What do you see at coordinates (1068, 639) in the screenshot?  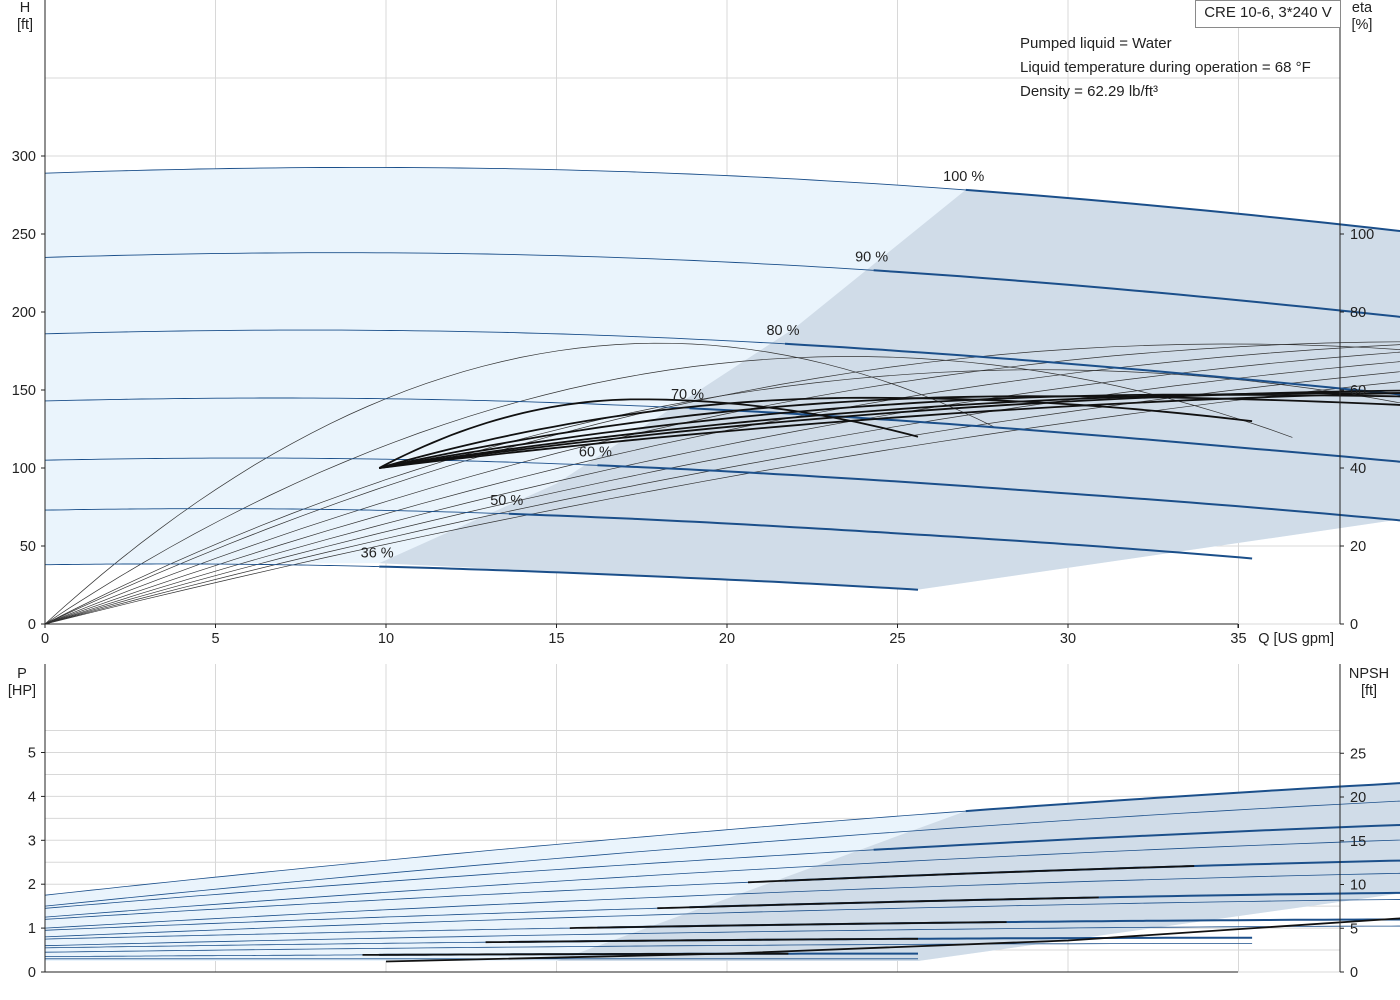 I see `x-tick-label: 30` at bounding box center [1068, 639].